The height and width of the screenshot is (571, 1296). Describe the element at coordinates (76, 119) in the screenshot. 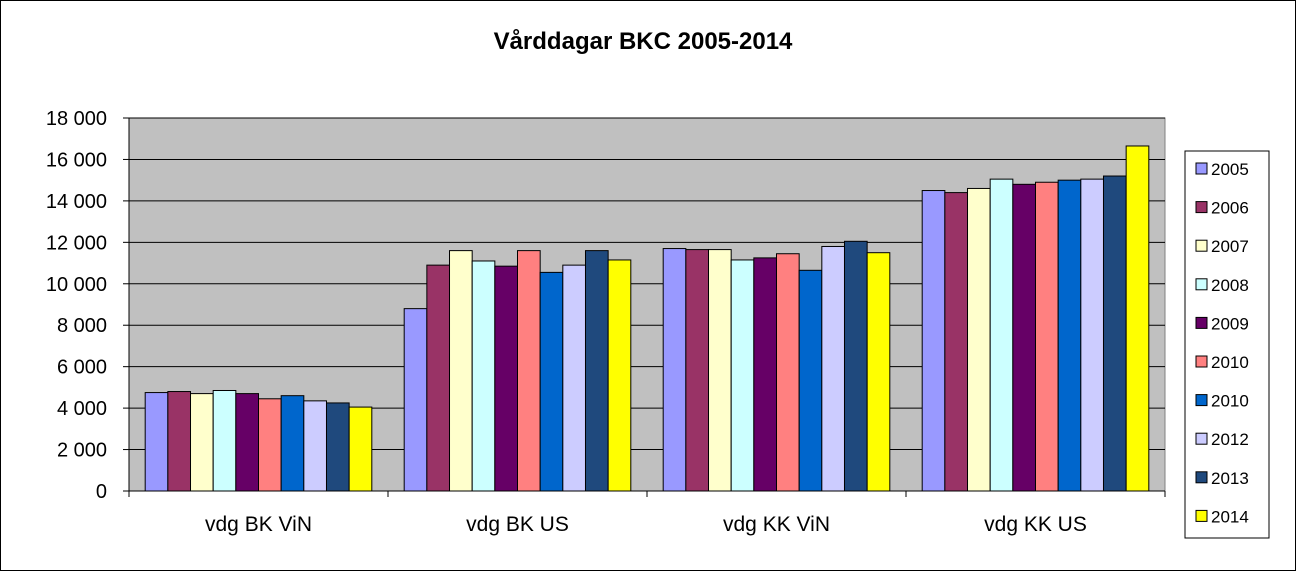

I see `y-tick-label: 18 000` at that location.